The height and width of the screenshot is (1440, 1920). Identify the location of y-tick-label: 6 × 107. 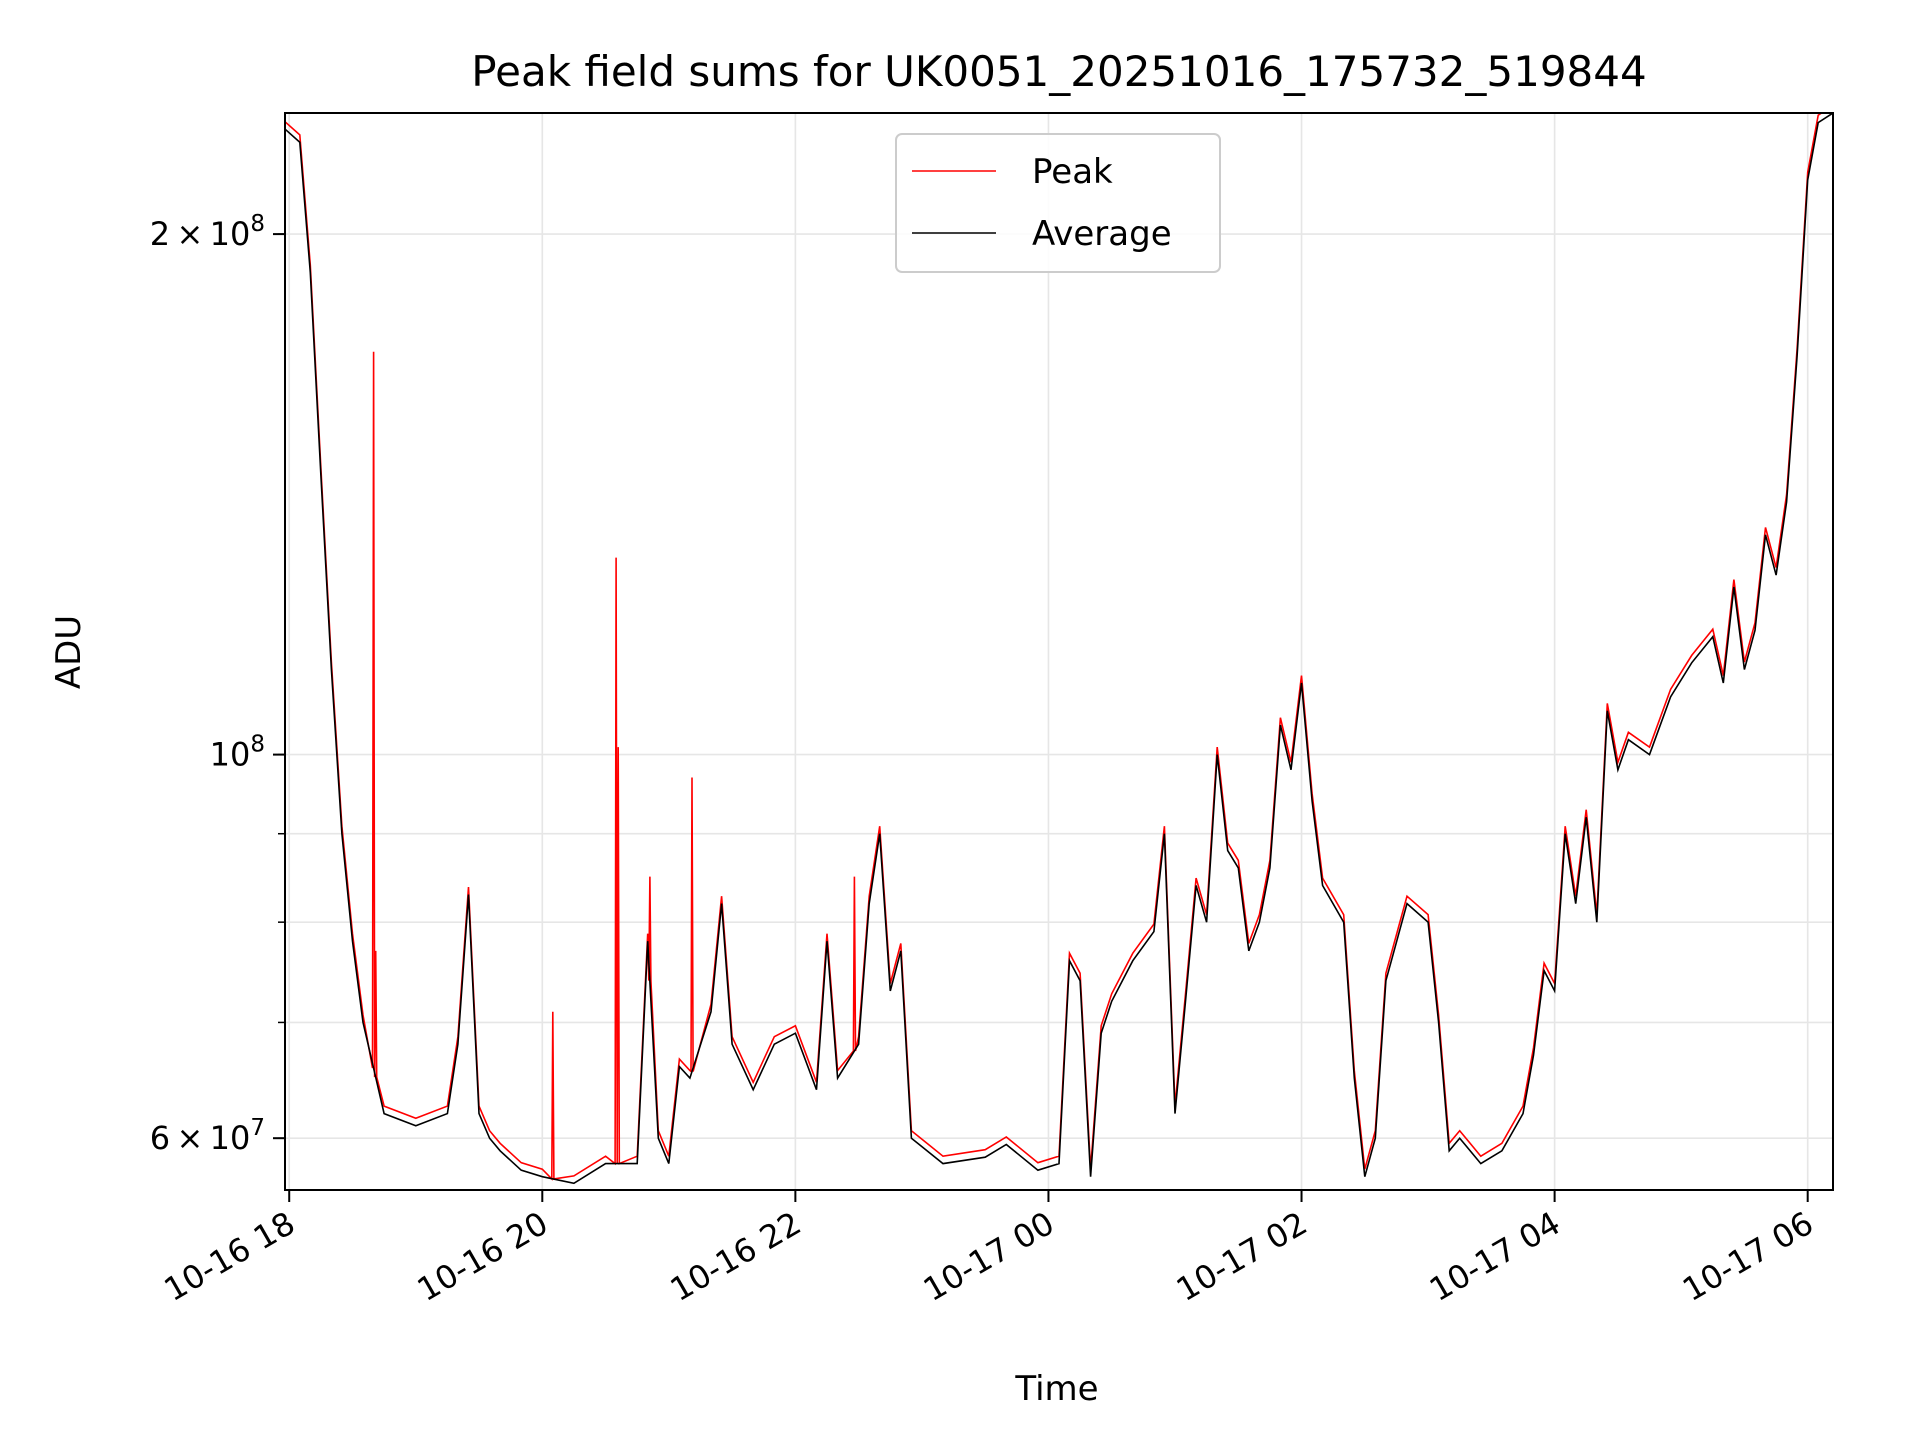
(207, 1136).